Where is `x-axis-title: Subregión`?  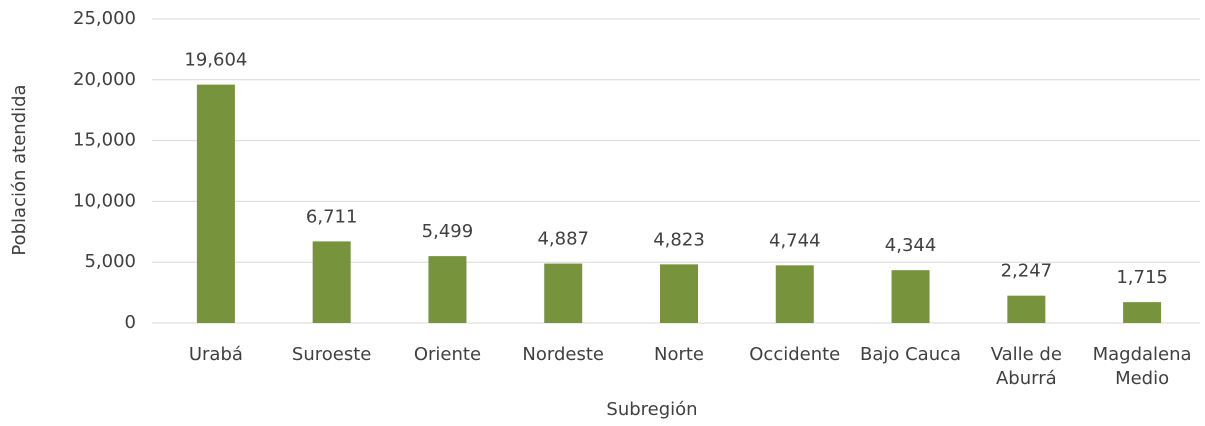 x-axis-title: Subregión is located at coordinates (651, 409).